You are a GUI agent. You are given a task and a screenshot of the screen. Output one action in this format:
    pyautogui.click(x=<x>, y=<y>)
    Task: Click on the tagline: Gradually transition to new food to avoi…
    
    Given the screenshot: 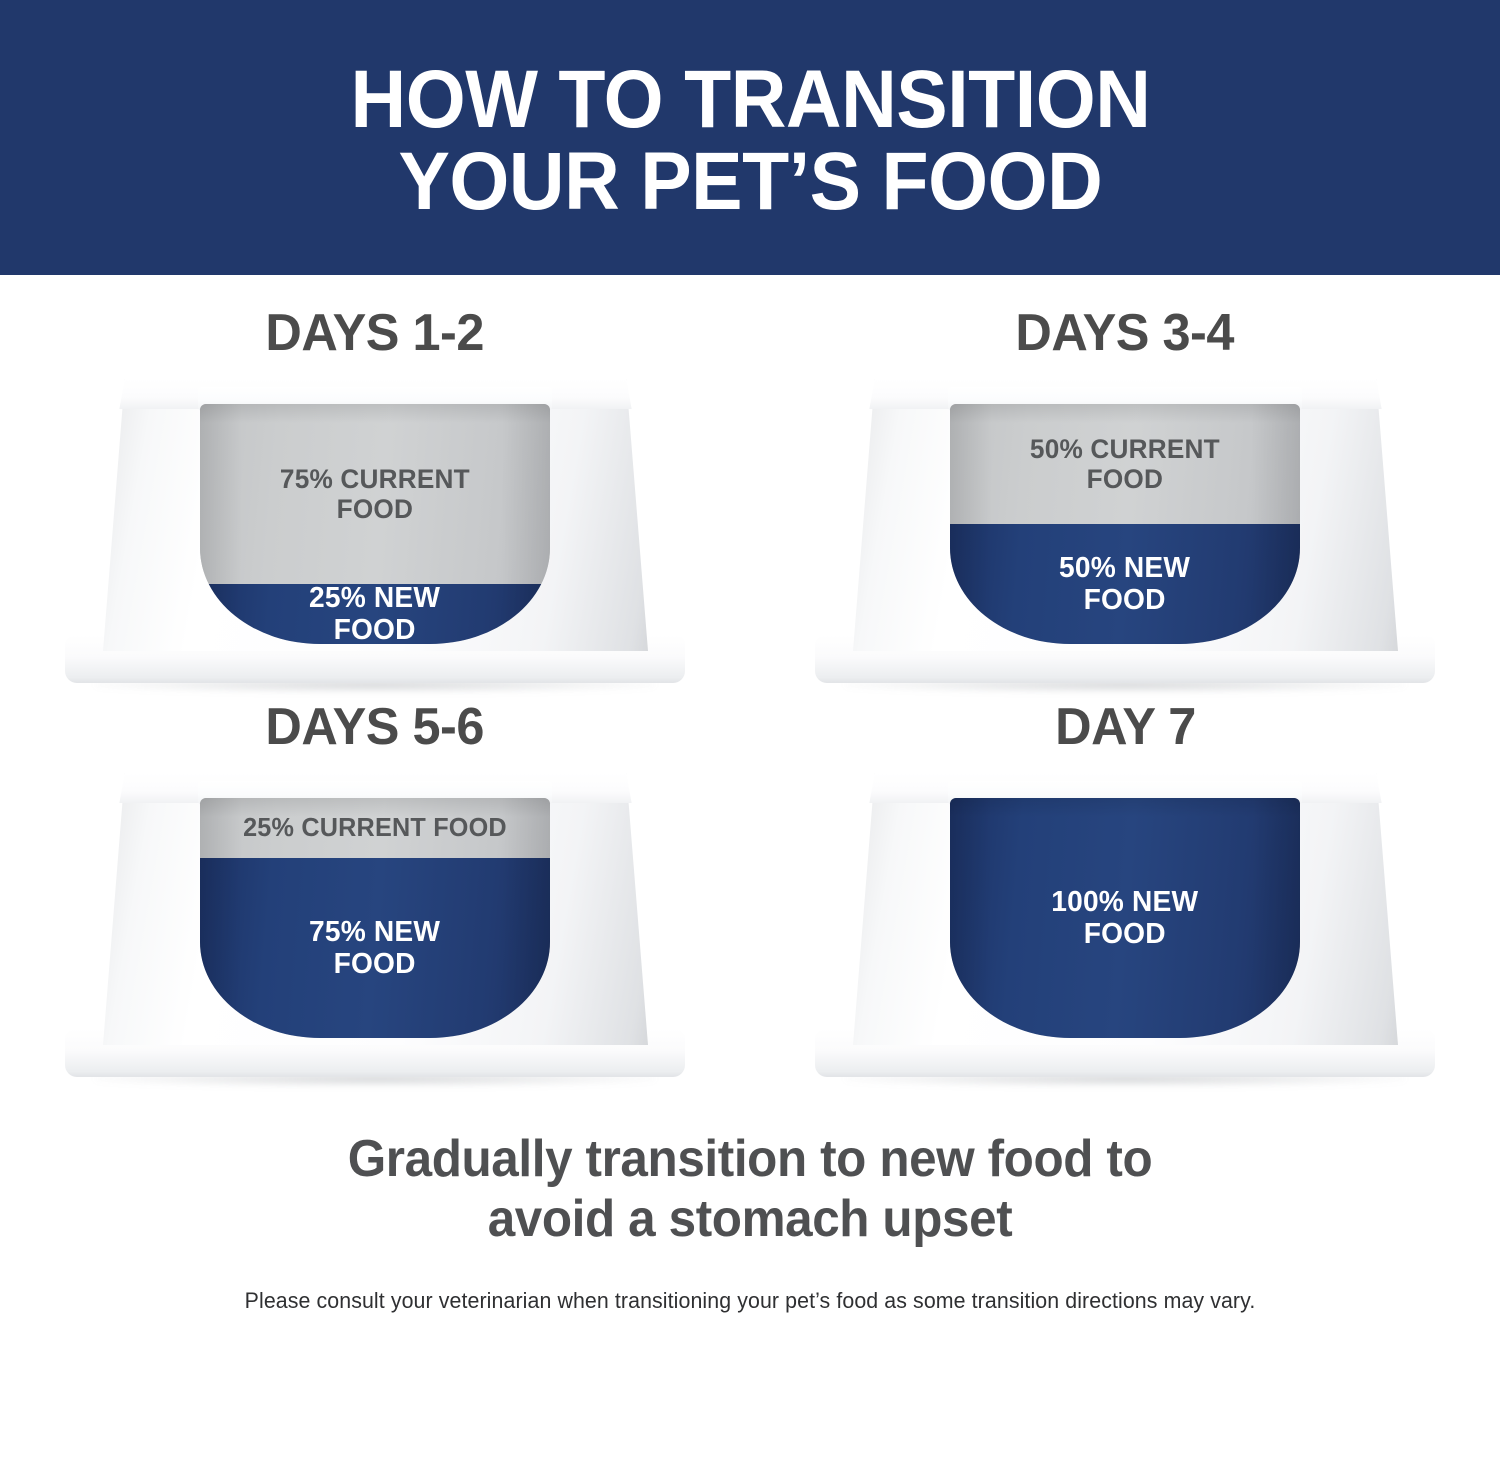 What is the action you would take?
    pyautogui.click(x=750, y=1189)
    